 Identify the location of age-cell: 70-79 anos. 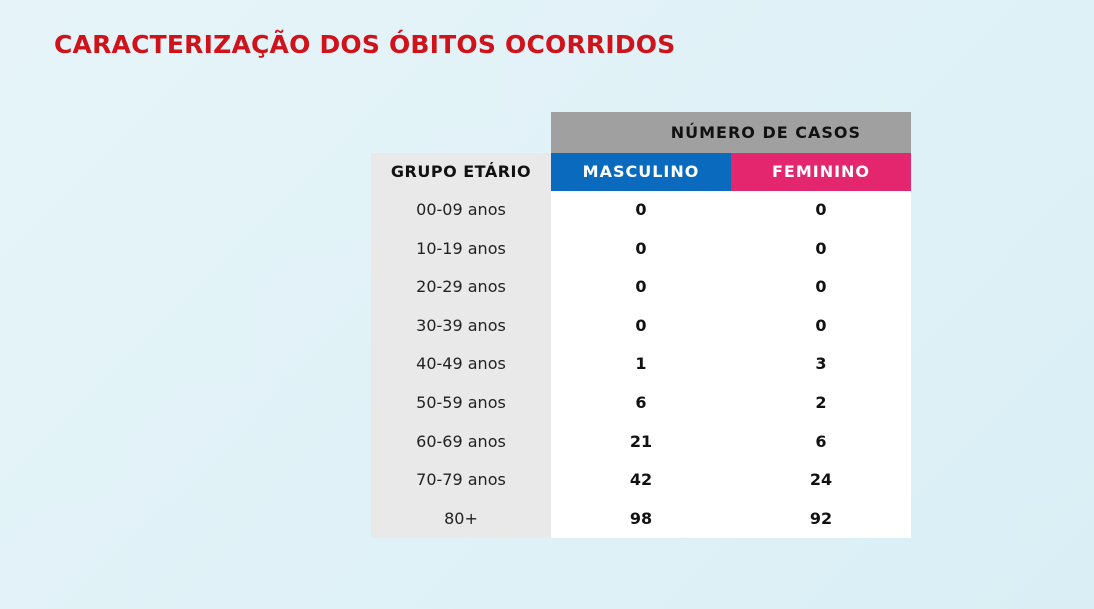
(461, 480).